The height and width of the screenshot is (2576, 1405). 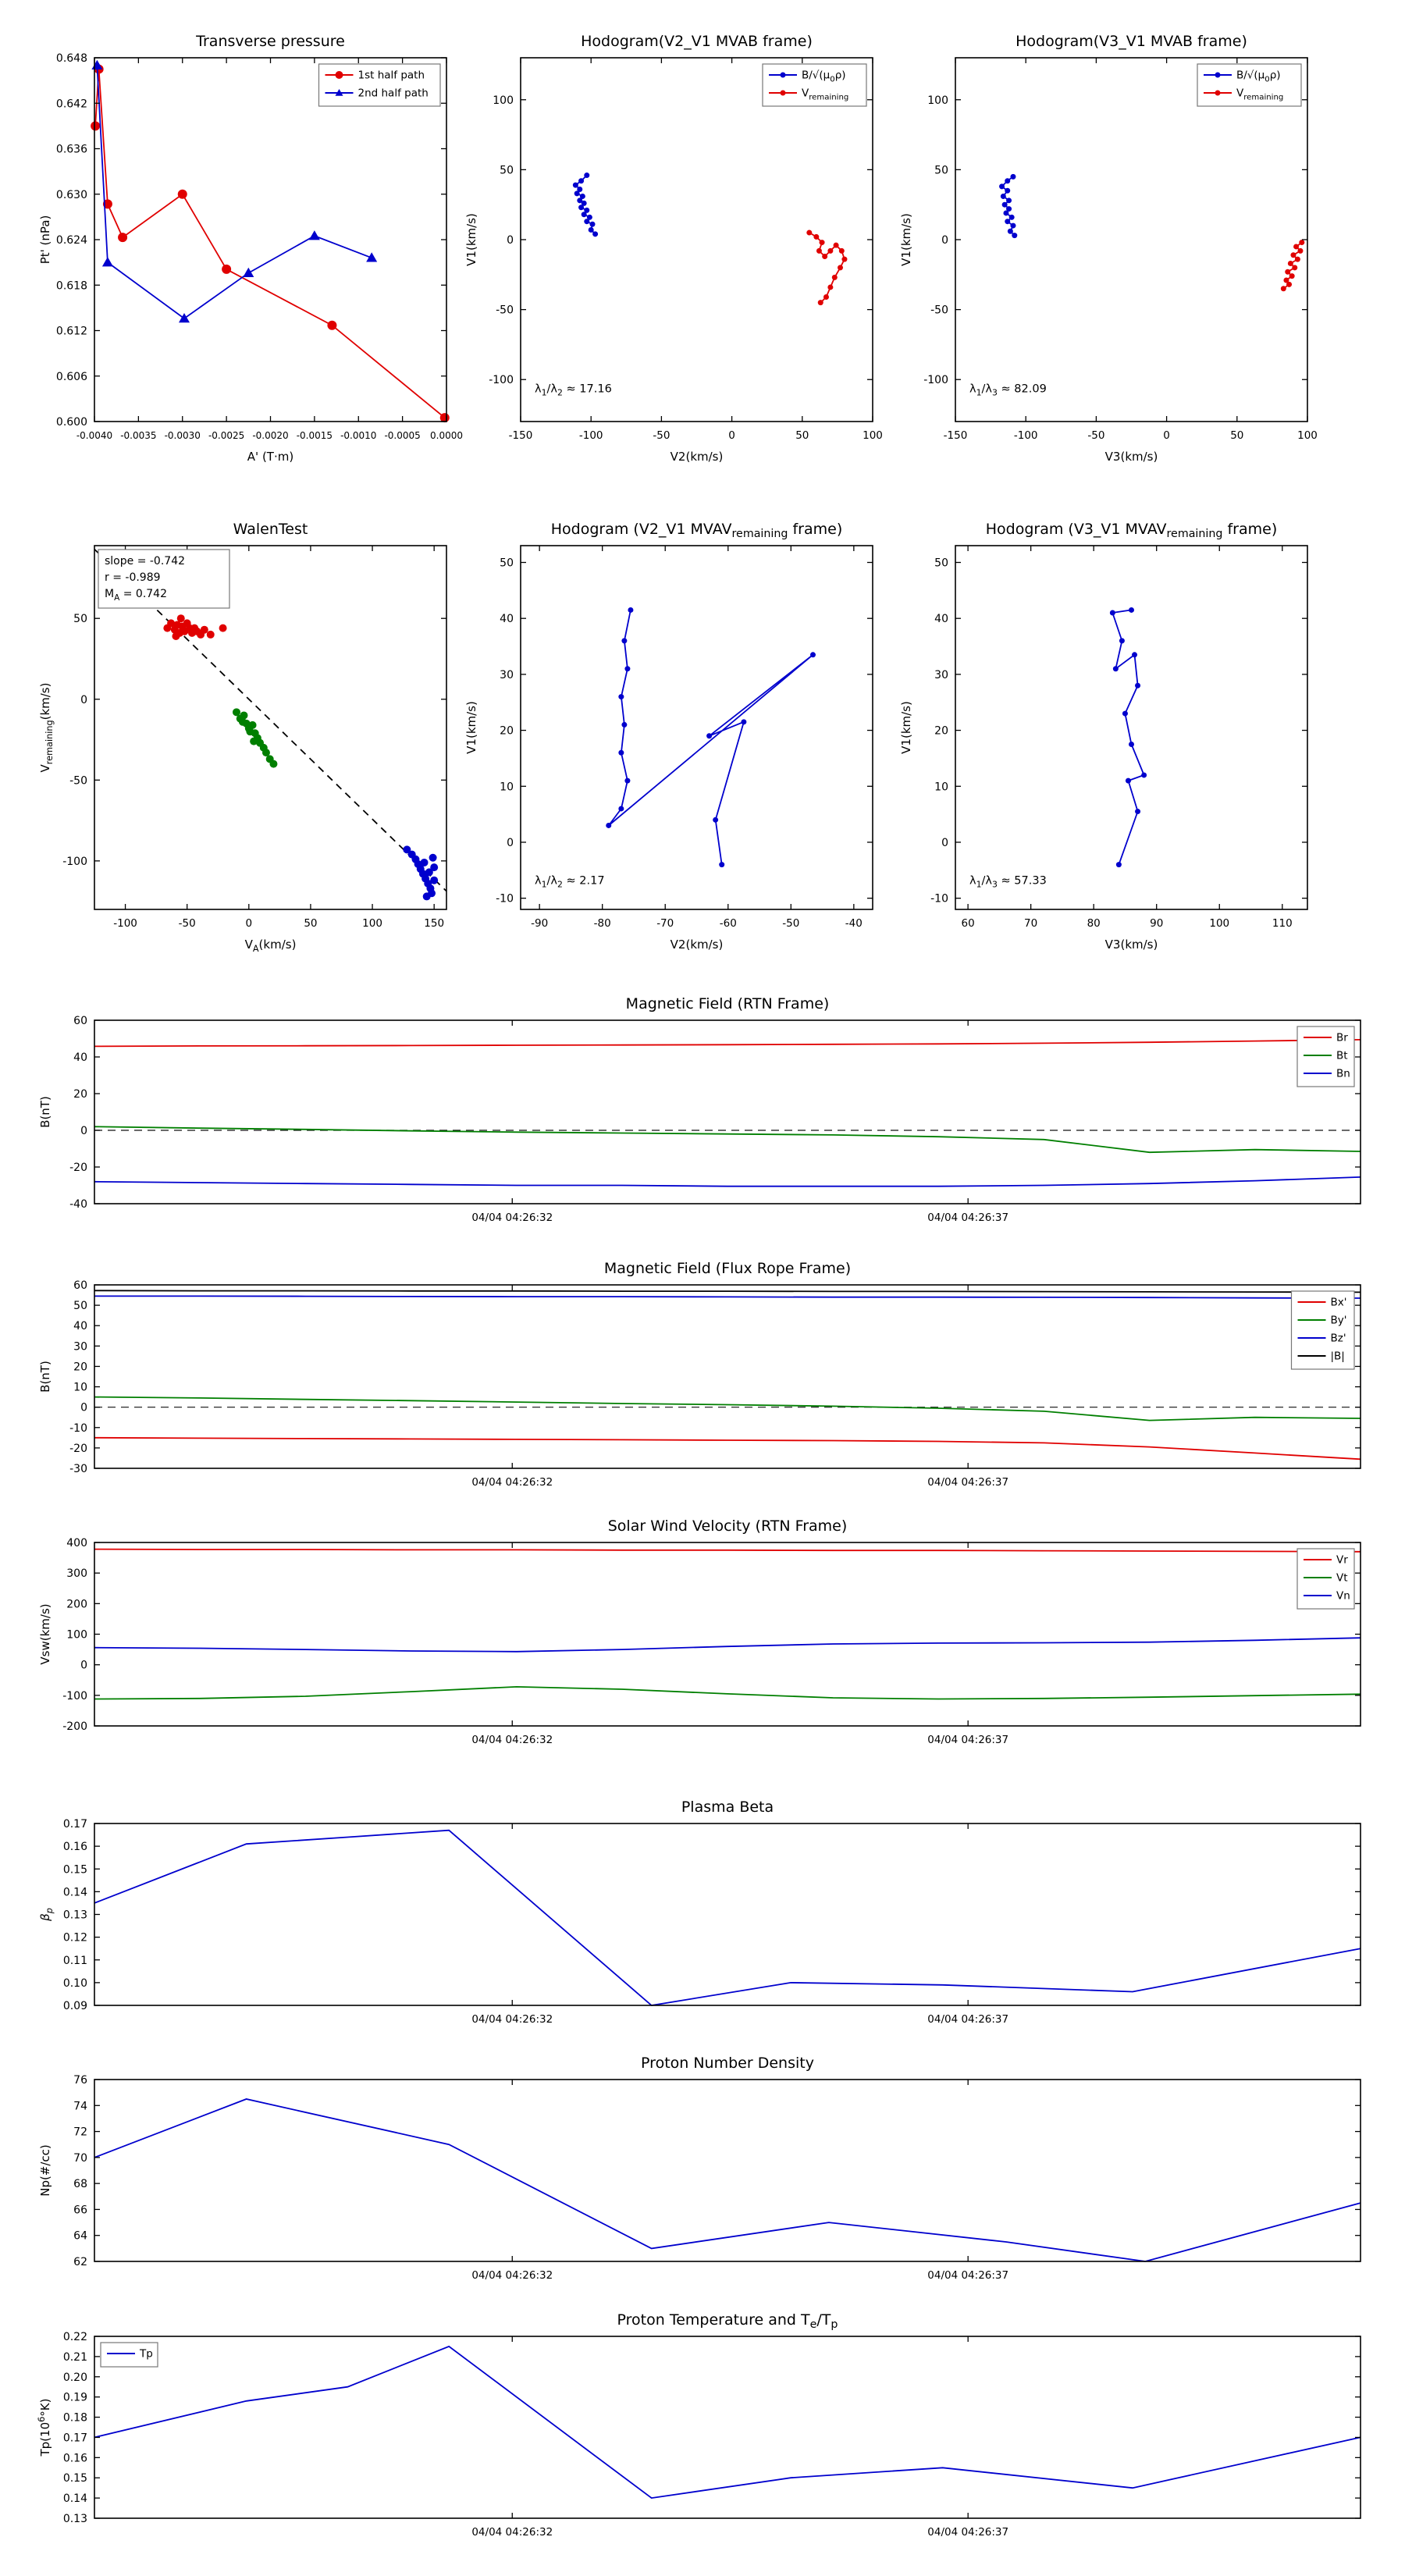 What do you see at coordinates (1339, 1303) in the screenshot?
I see `legend-label: Bx'` at bounding box center [1339, 1303].